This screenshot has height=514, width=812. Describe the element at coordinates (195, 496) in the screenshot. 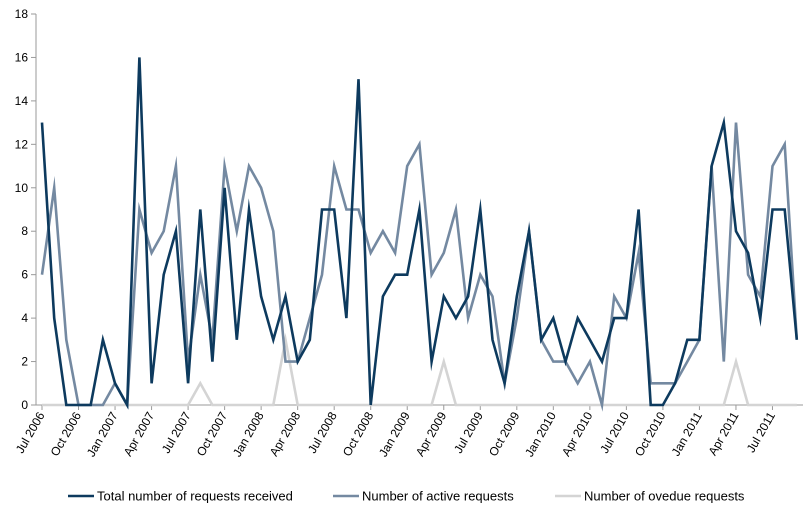

I see `legend-label-0: Total number of requests received` at that location.